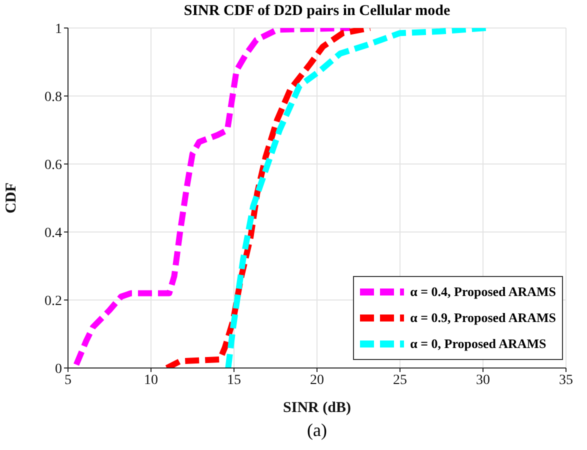 This screenshot has height=450, width=587. What do you see at coordinates (53, 165) in the screenshot?
I see `y-tick-label: 0.6` at bounding box center [53, 165].